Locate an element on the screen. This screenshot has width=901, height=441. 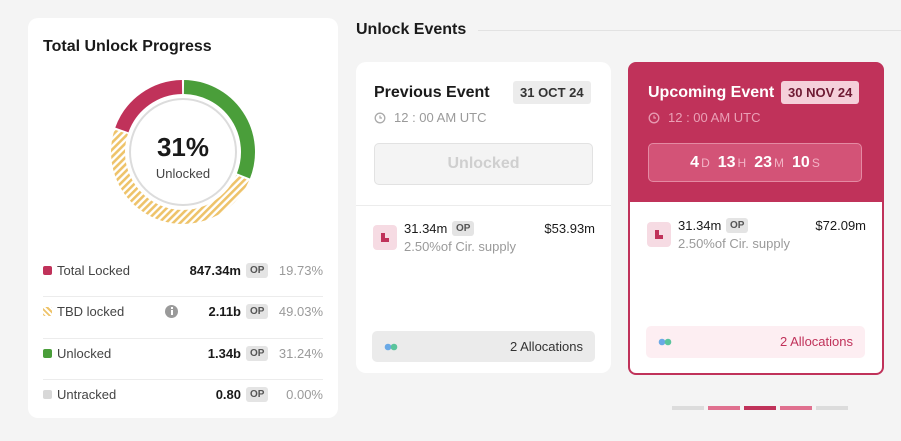
locked-amount: 847.34m is located at coordinates (215, 270).